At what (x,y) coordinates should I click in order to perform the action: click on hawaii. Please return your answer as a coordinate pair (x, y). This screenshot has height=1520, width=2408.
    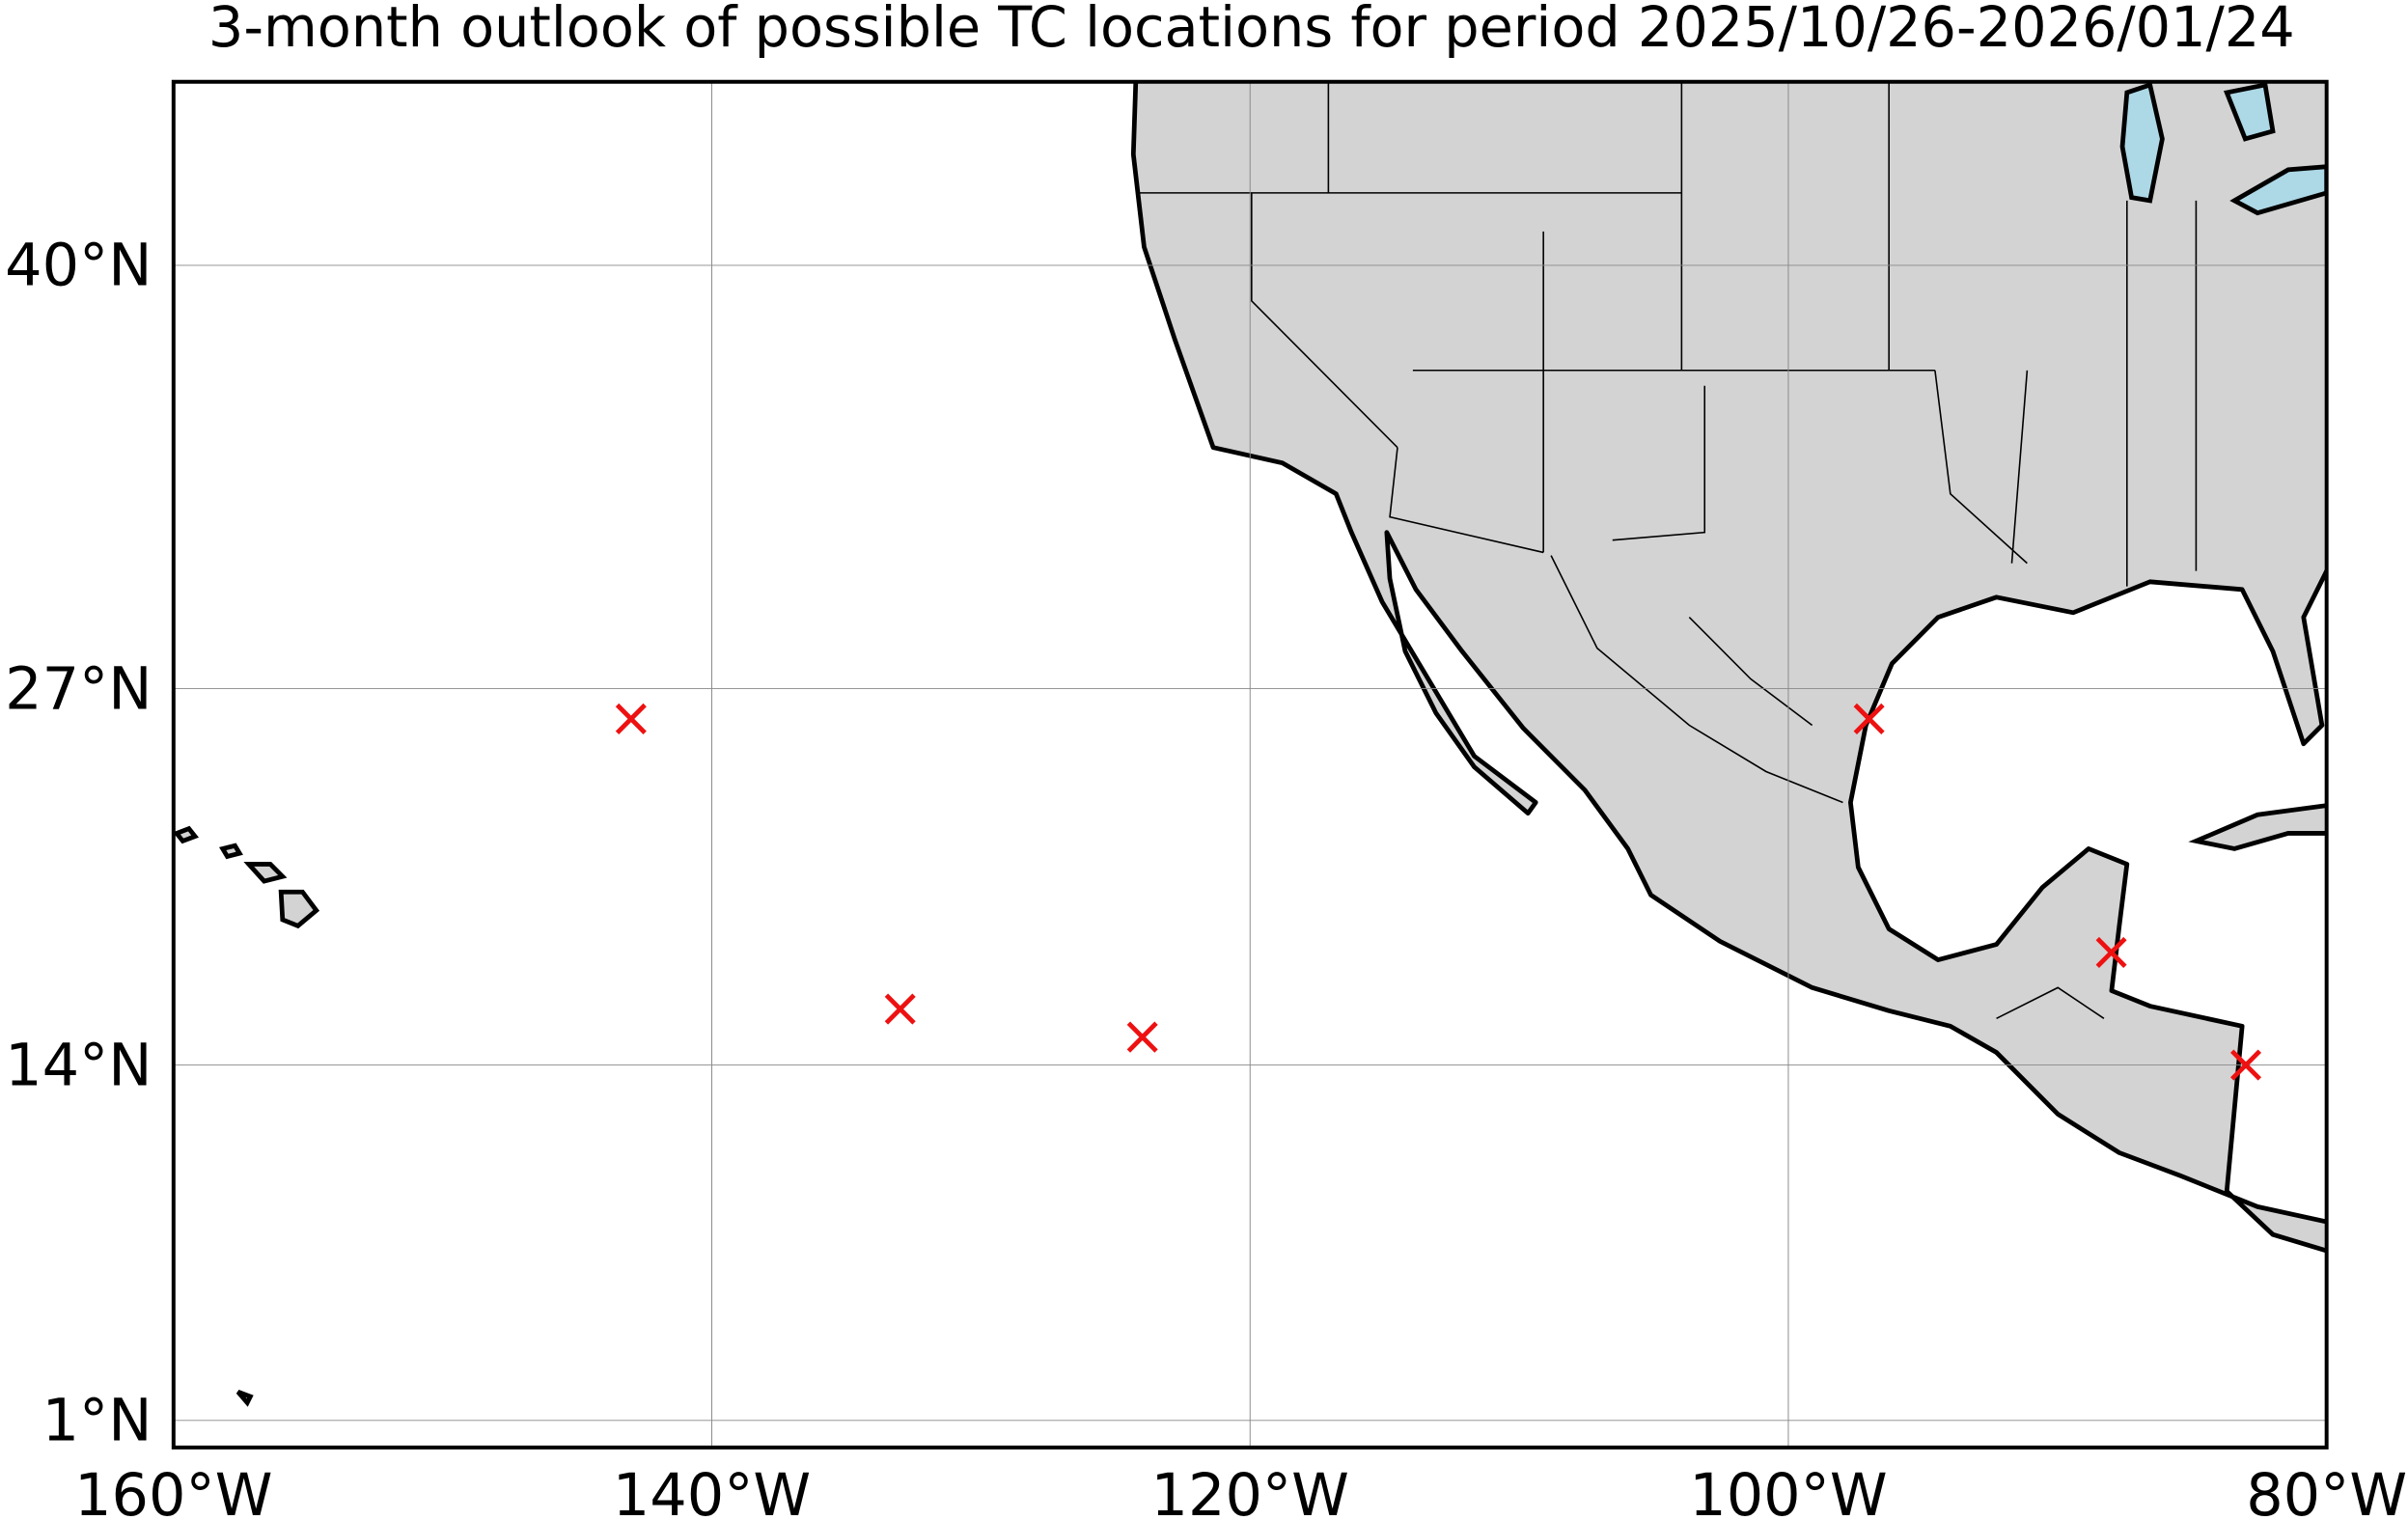
    Looking at the image, I should click on (247, 1116).